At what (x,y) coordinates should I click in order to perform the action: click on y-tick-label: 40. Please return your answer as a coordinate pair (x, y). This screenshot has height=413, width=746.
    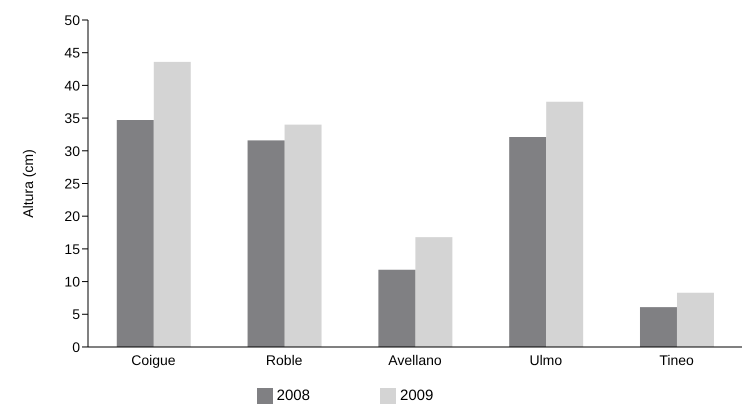
    Looking at the image, I should click on (72, 85).